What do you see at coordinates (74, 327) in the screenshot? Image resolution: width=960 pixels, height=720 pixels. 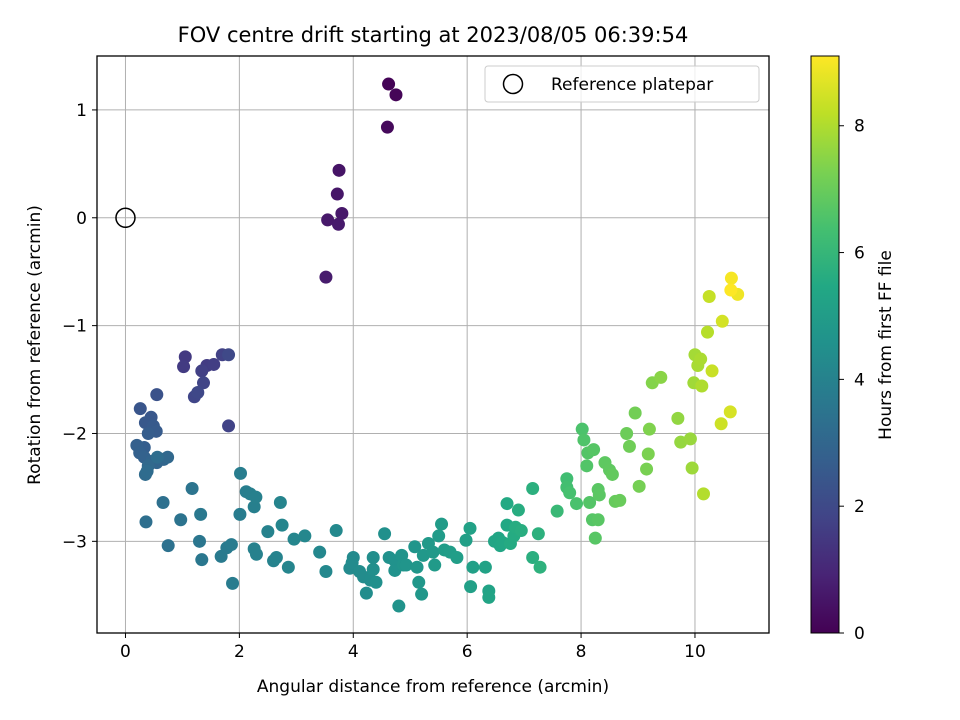 I see `y-tick-label: −1` at bounding box center [74, 327].